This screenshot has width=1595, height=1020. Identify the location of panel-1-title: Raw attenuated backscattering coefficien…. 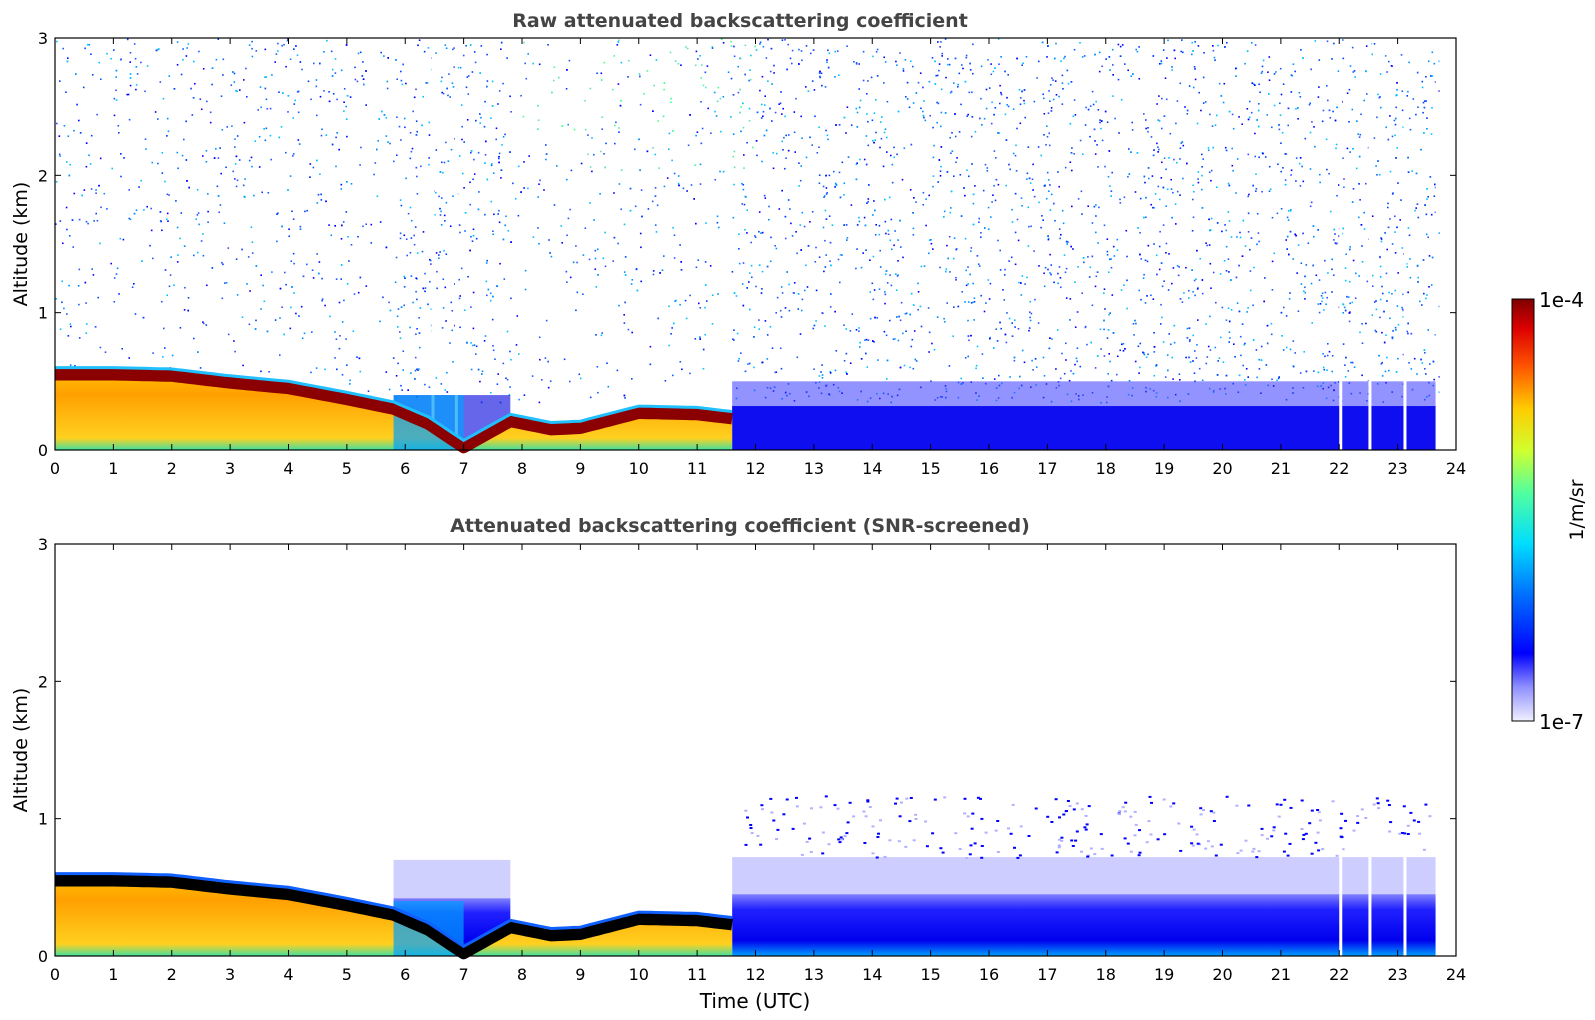
(740, 21).